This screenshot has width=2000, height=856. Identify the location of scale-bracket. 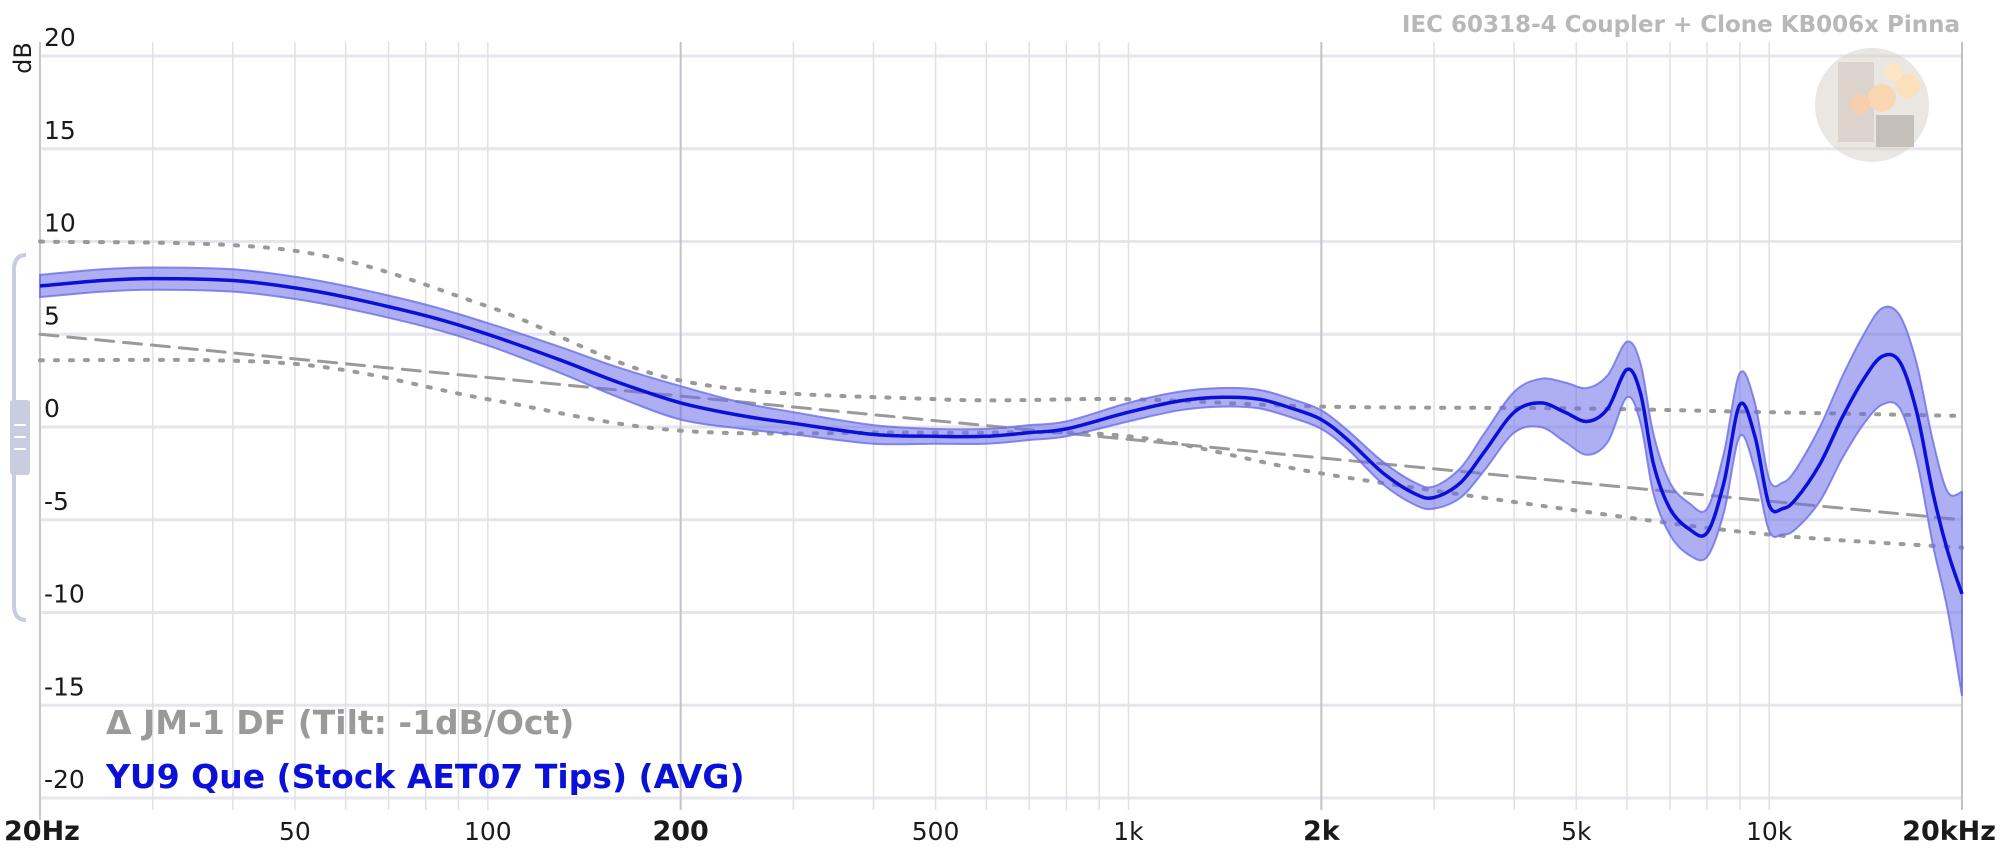
(20, 437).